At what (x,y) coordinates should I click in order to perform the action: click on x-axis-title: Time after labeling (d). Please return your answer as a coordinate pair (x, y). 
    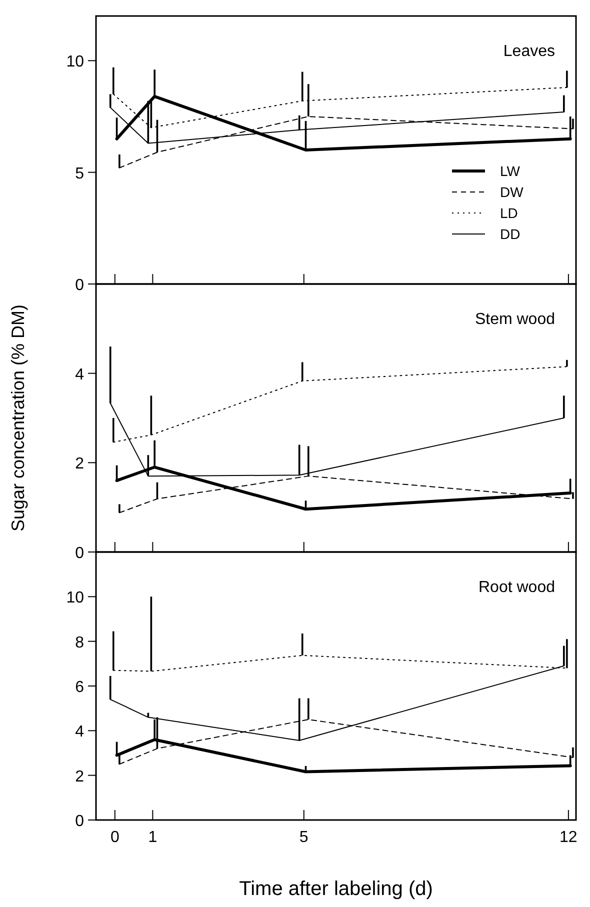
    Looking at the image, I should click on (336, 889).